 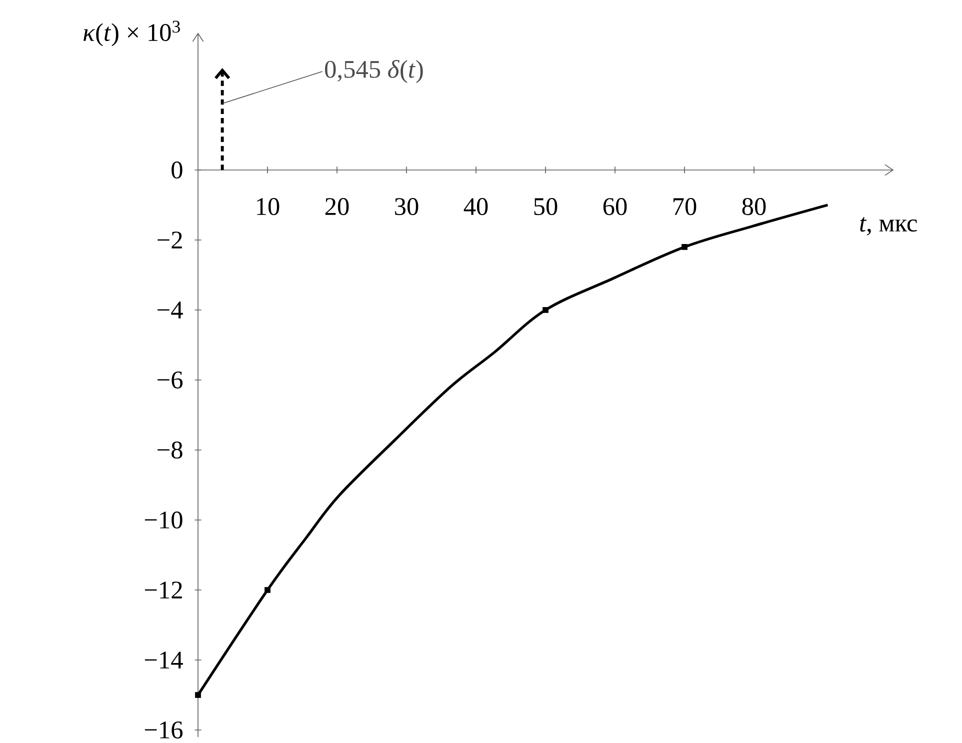 What do you see at coordinates (163, 730) in the screenshot?
I see `y-tick-label: −16` at bounding box center [163, 730].